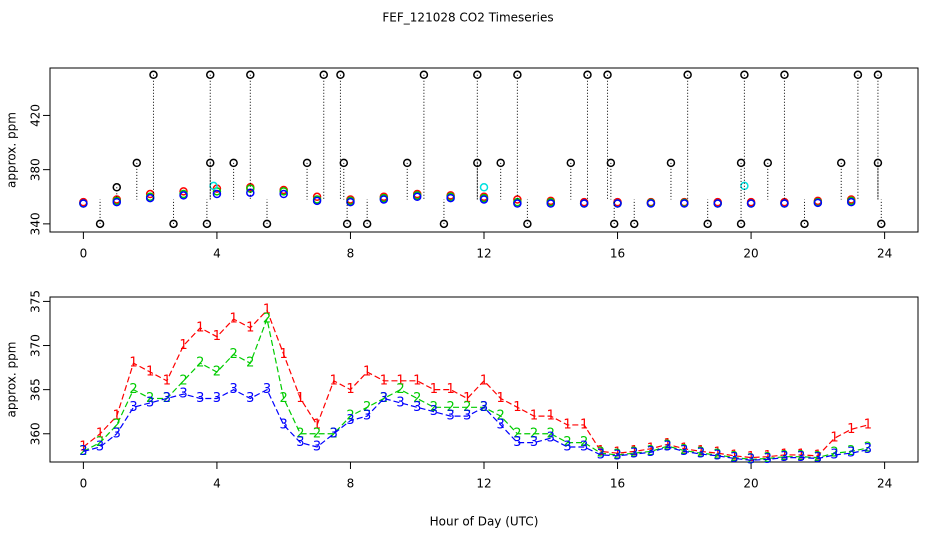 The width and height of the screenshot is (936, 540). I want to click on x-tick-label: 0, so click(84, 484).